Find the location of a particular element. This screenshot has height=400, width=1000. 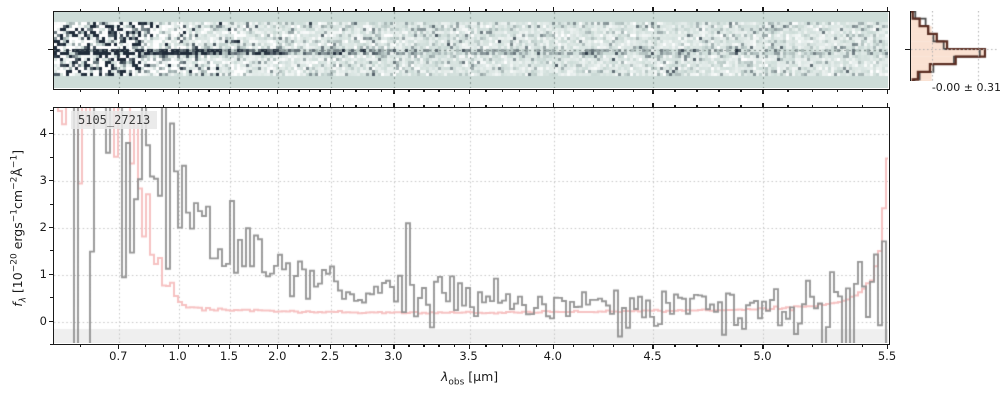

x-tick-label: 4.0 is located at coordinates (552, 356).